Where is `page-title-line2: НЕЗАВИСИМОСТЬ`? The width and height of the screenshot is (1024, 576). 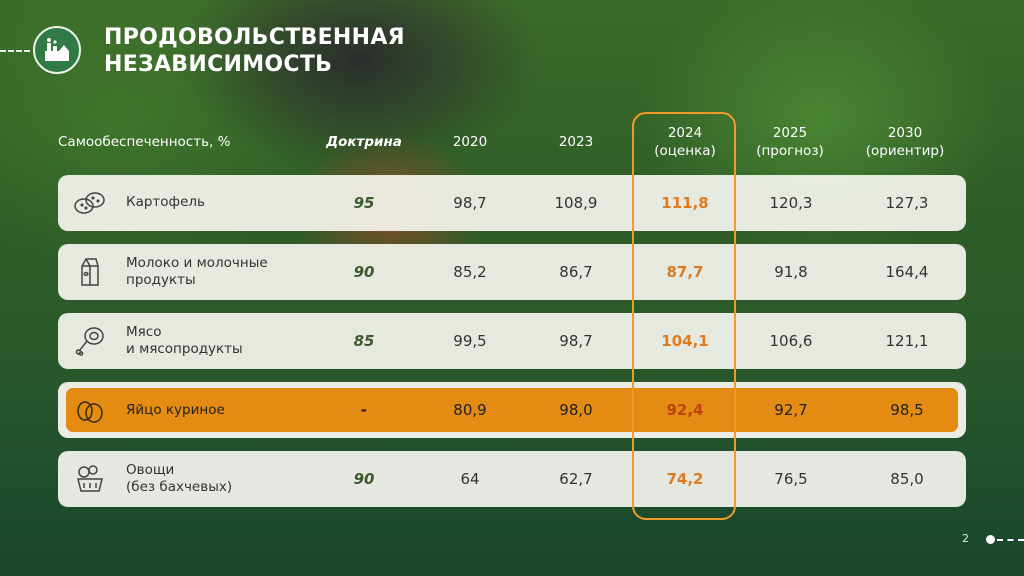
page-title-line2: НЕЗАВИСИМОСТЬ is located at coordinates (218, 64).